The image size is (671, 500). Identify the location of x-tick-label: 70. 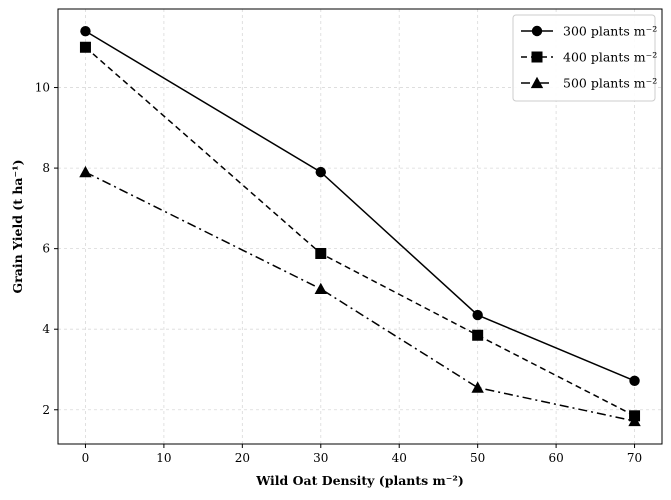
(634, 458).